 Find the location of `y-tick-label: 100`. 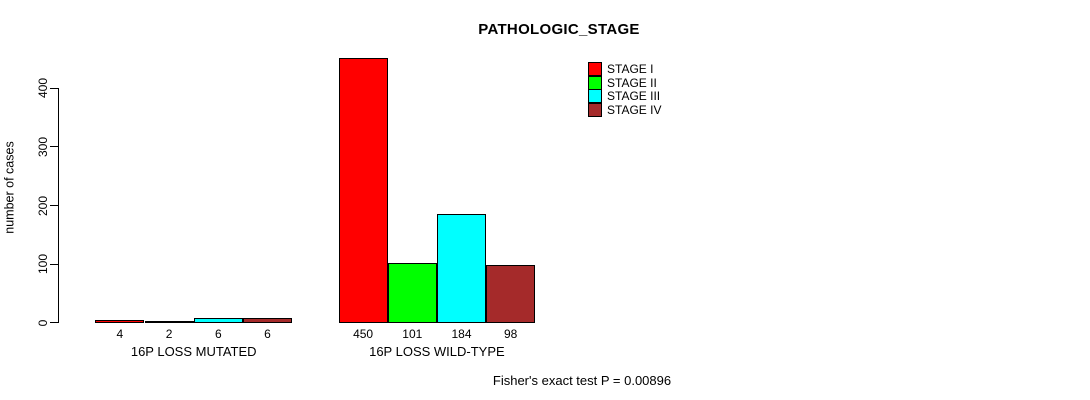

y-tick-label: 100 is located at coordinates (43, 264).